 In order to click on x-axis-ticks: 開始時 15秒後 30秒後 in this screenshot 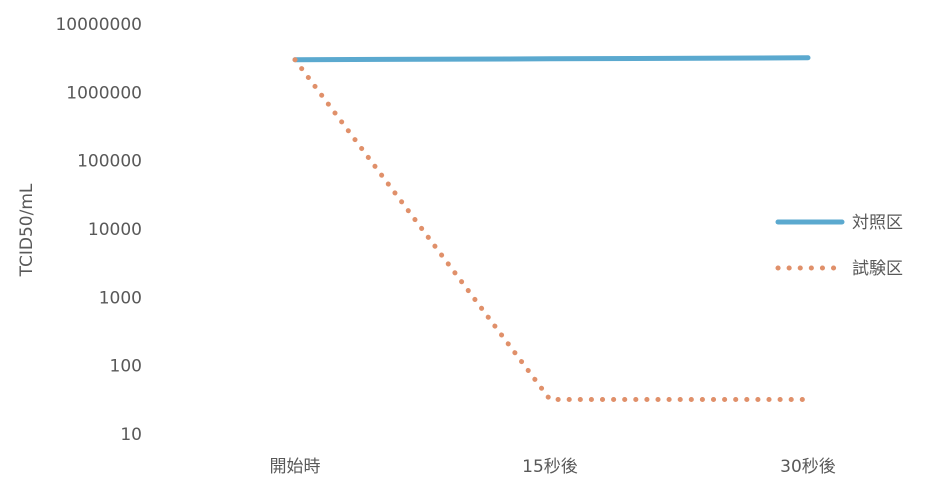, I will do `click(553, 467)`.